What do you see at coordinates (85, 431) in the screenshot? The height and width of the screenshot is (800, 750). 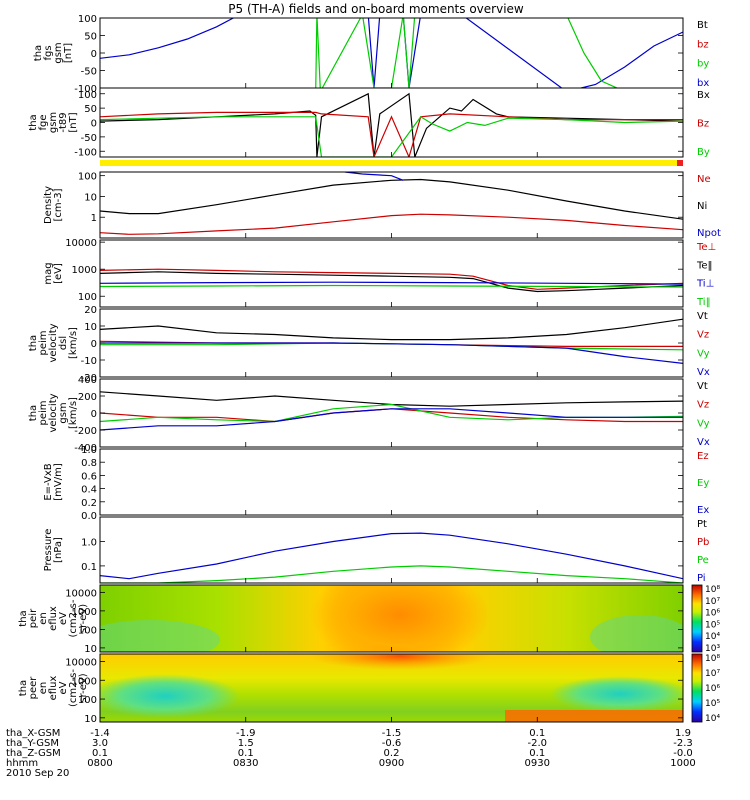 I see `y-tick-label: -200` at bounding box center [85, 431].